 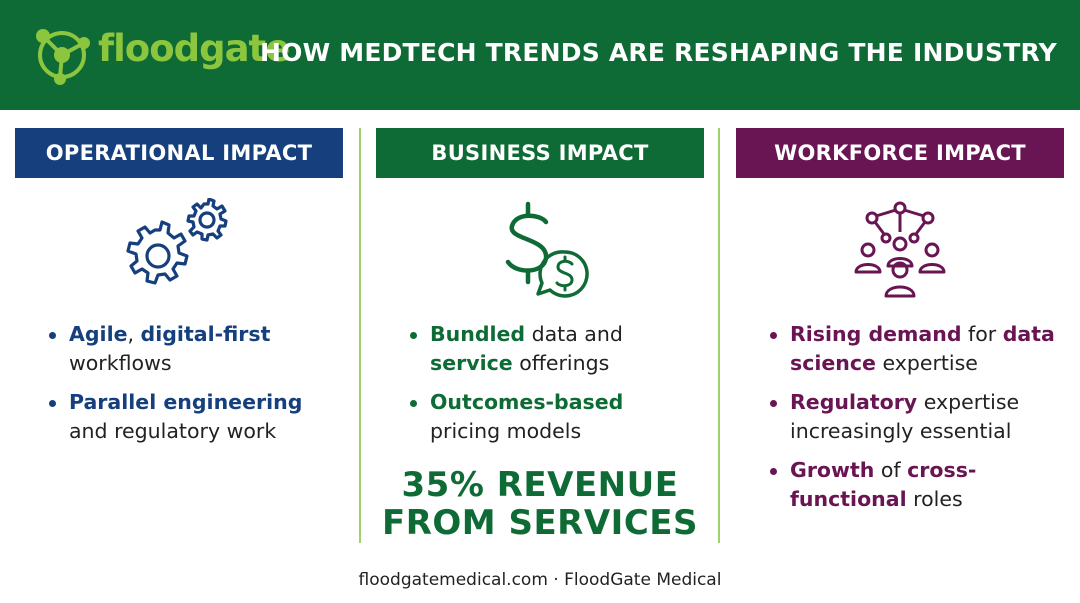 I want to click on list-item: Parallel engineering and regulatory work, so click(x=190, y=417).